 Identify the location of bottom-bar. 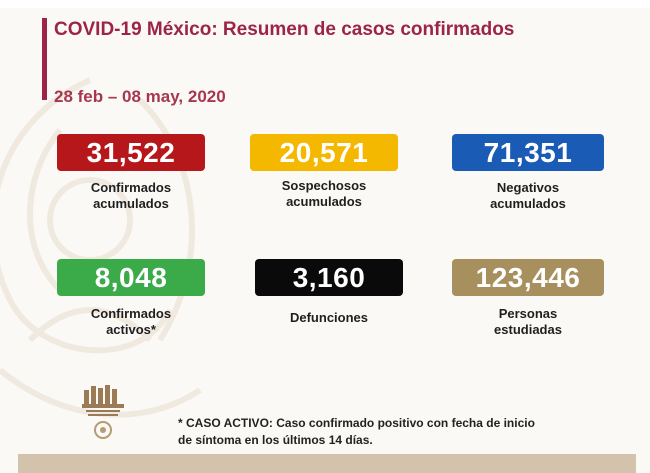
(327, 463).